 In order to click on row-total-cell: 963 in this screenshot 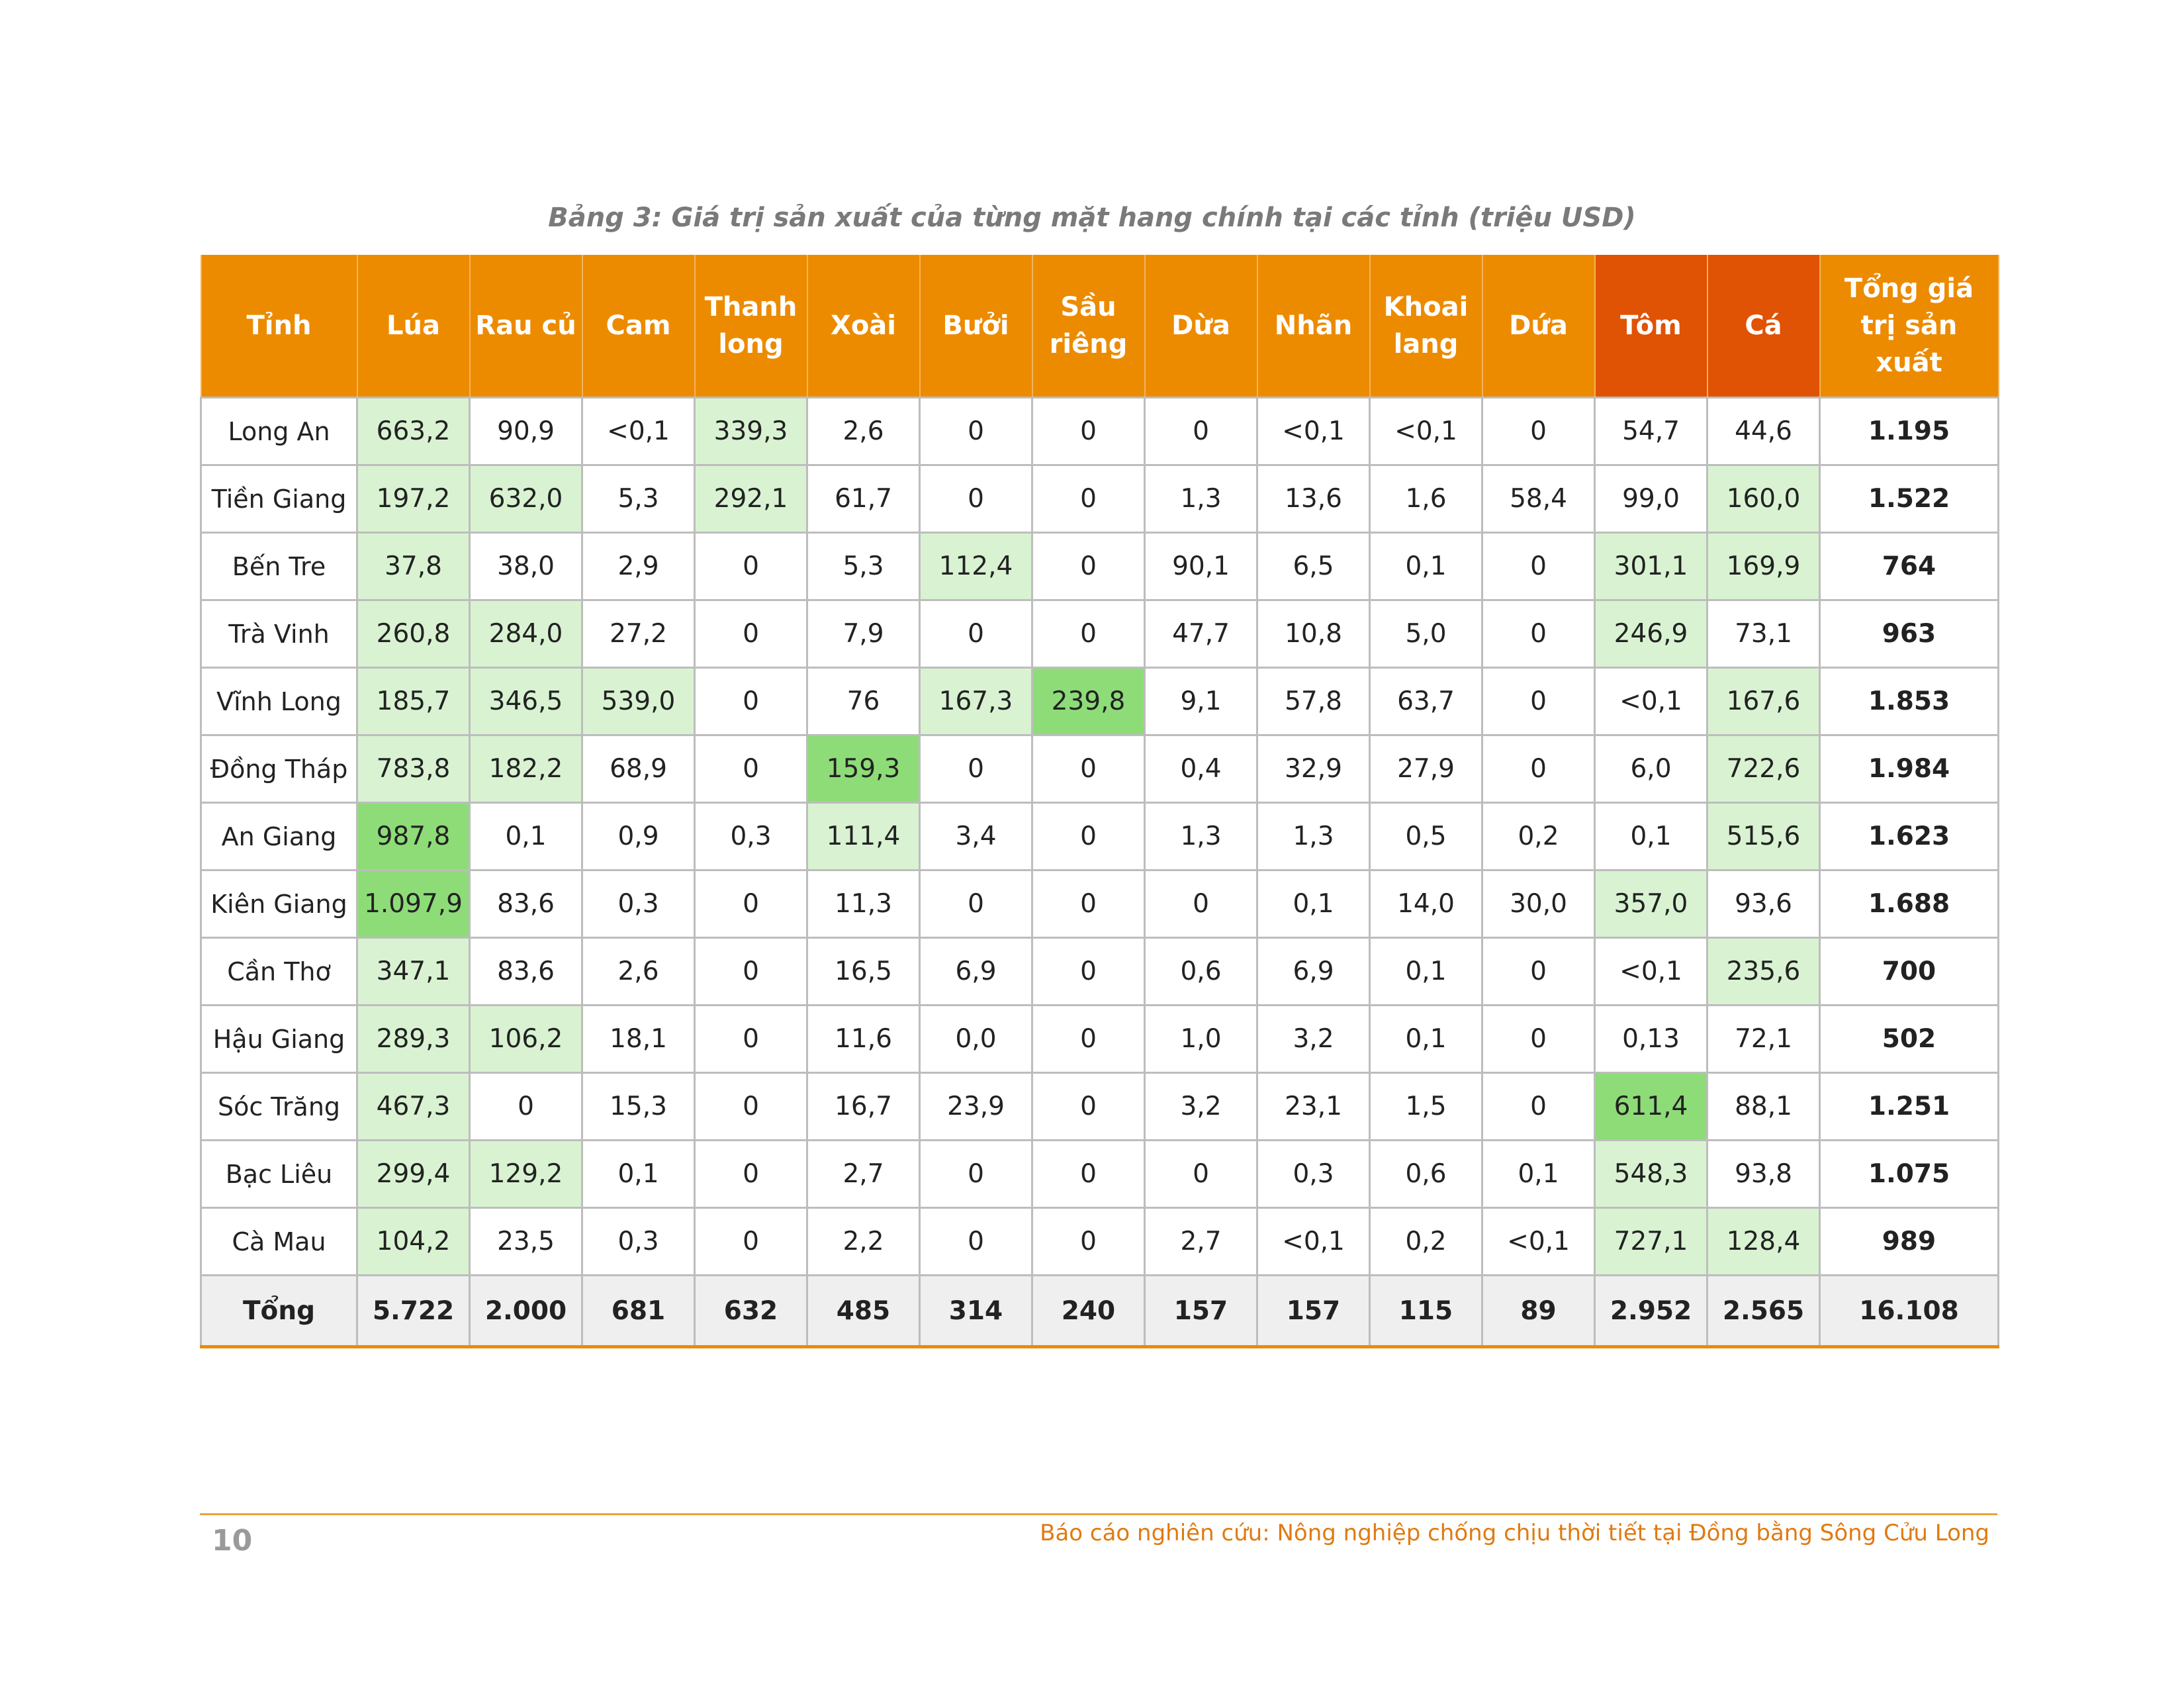, I will do `click(1909, 634)`.